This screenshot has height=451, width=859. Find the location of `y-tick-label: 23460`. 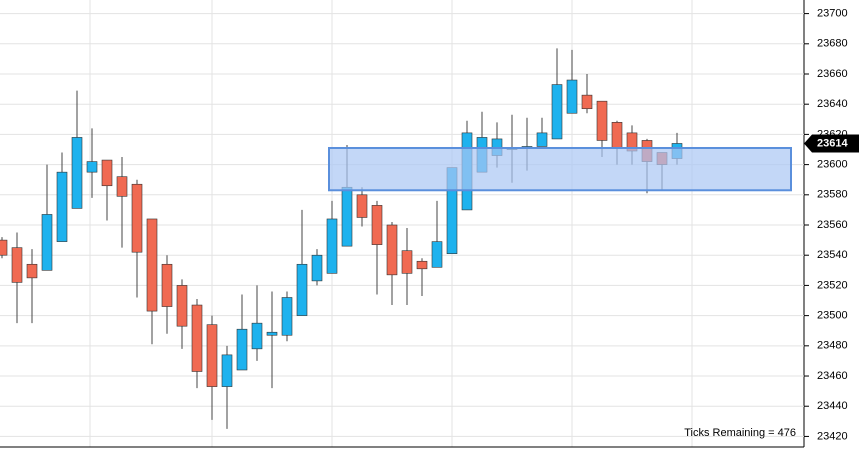

y-tick-label: 23460 is located at coordinates (832, 376).